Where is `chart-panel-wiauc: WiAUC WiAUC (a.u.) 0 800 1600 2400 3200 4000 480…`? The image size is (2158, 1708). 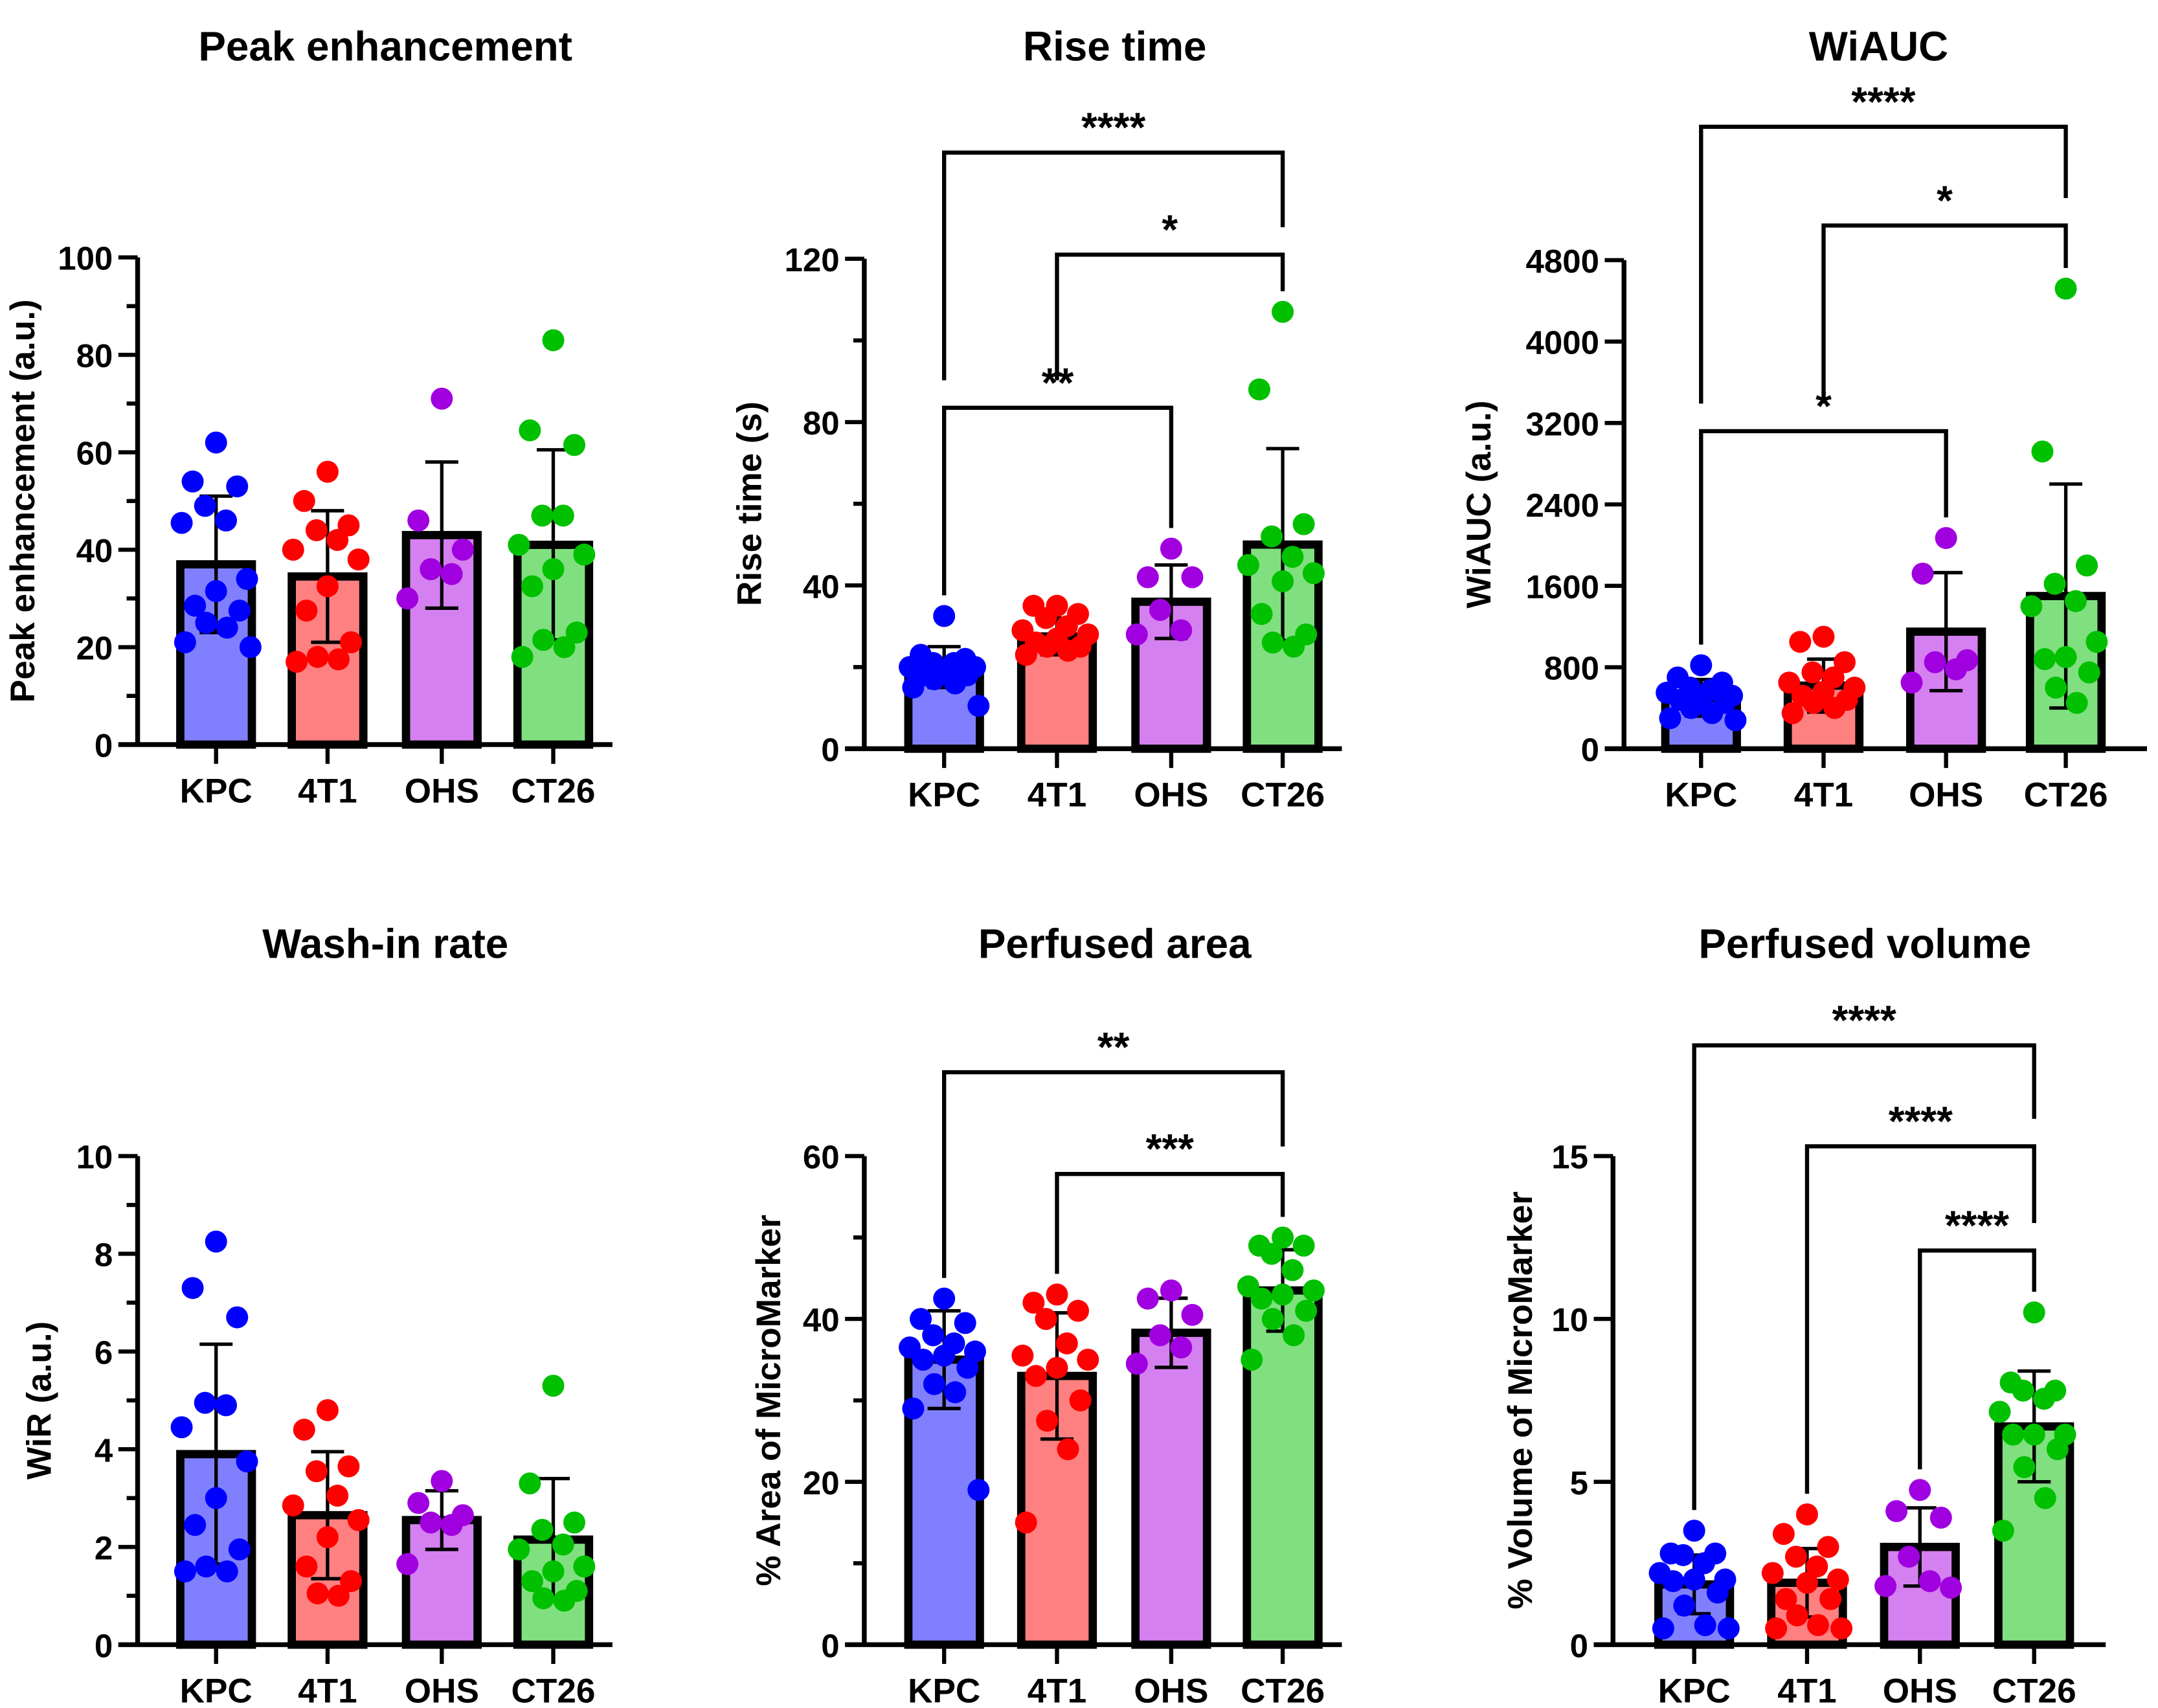 chart-panel-wiauc: WiAUC WiAUC (a.u.) 0 800 1600 2400 3200 4000 480… is located at coordinates (1803, 419).